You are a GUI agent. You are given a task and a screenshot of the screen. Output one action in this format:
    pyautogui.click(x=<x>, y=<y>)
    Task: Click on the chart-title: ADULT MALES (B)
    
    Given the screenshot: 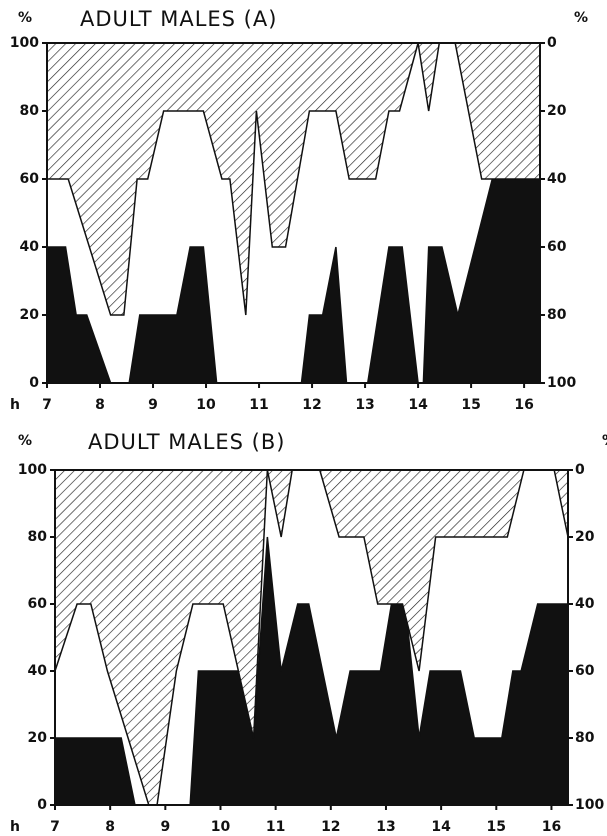 What is the action you would take?
    pyautogui.click(x=186, y=442)
    